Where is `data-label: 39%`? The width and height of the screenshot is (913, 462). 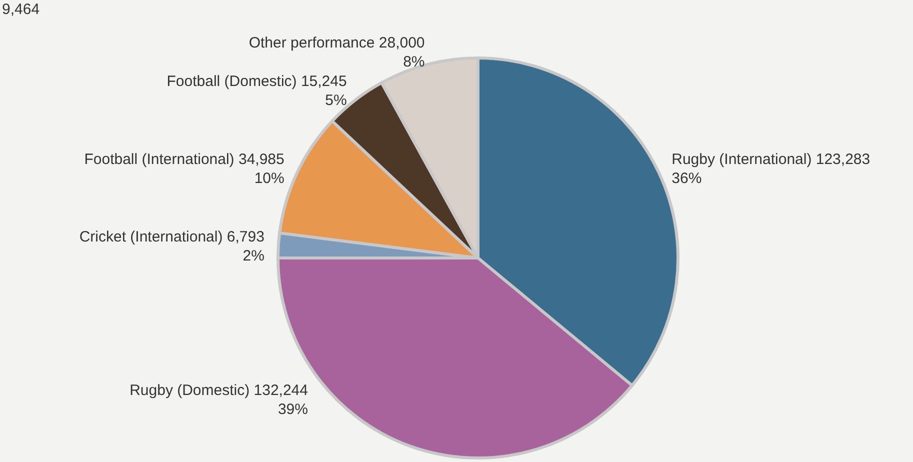
data-label: 39% is located at coordinates (293, 409).